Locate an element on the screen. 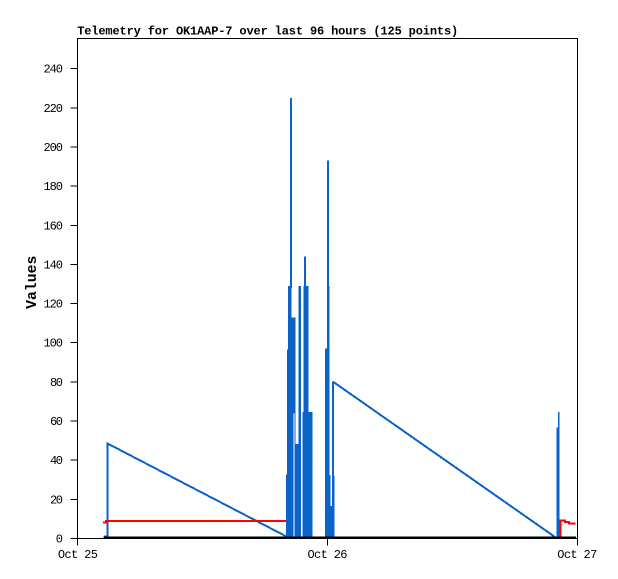  svg-text: 20 is located at coordinates (56, 500).